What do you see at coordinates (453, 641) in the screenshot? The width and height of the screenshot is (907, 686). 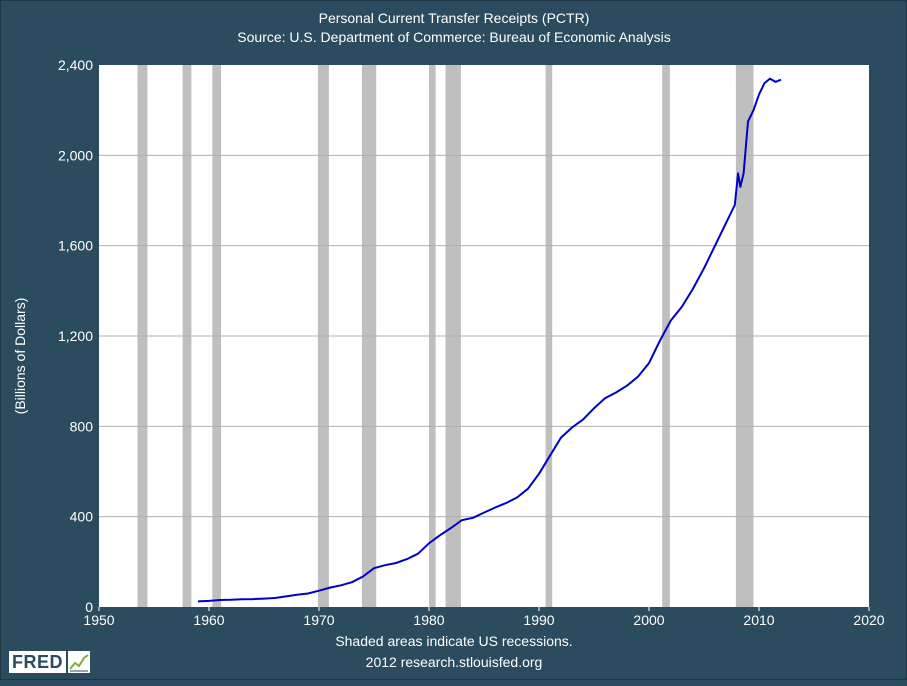 I see `recession-note: Shaded areas indicate US recessions.` at bounding box center [453, 641].